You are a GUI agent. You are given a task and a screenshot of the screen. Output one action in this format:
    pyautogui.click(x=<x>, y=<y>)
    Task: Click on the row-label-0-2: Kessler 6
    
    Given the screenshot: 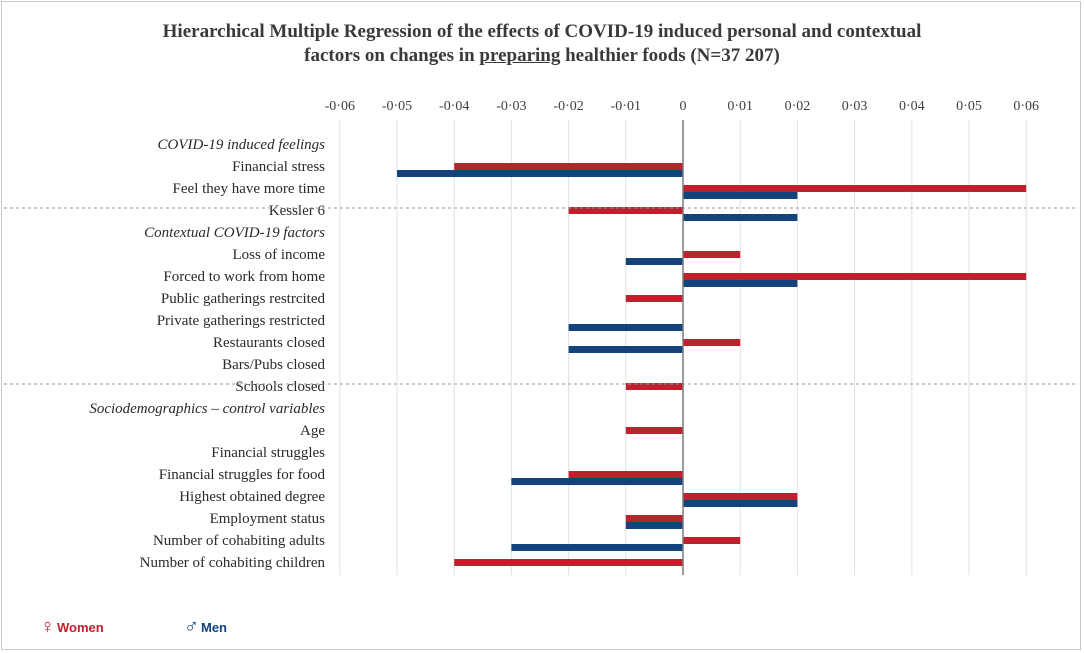 What is the action you would take?
    pyautogui.click(x=297, y=211)
    